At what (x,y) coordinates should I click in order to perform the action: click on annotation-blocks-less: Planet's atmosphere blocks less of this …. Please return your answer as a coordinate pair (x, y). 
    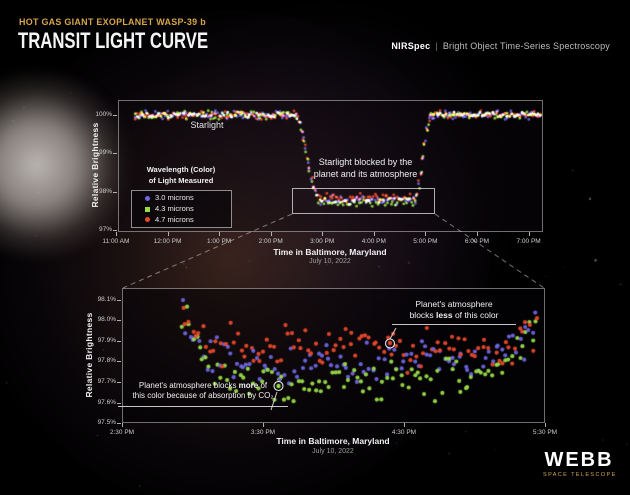
    Looking at the image, I should click on (454, 312).